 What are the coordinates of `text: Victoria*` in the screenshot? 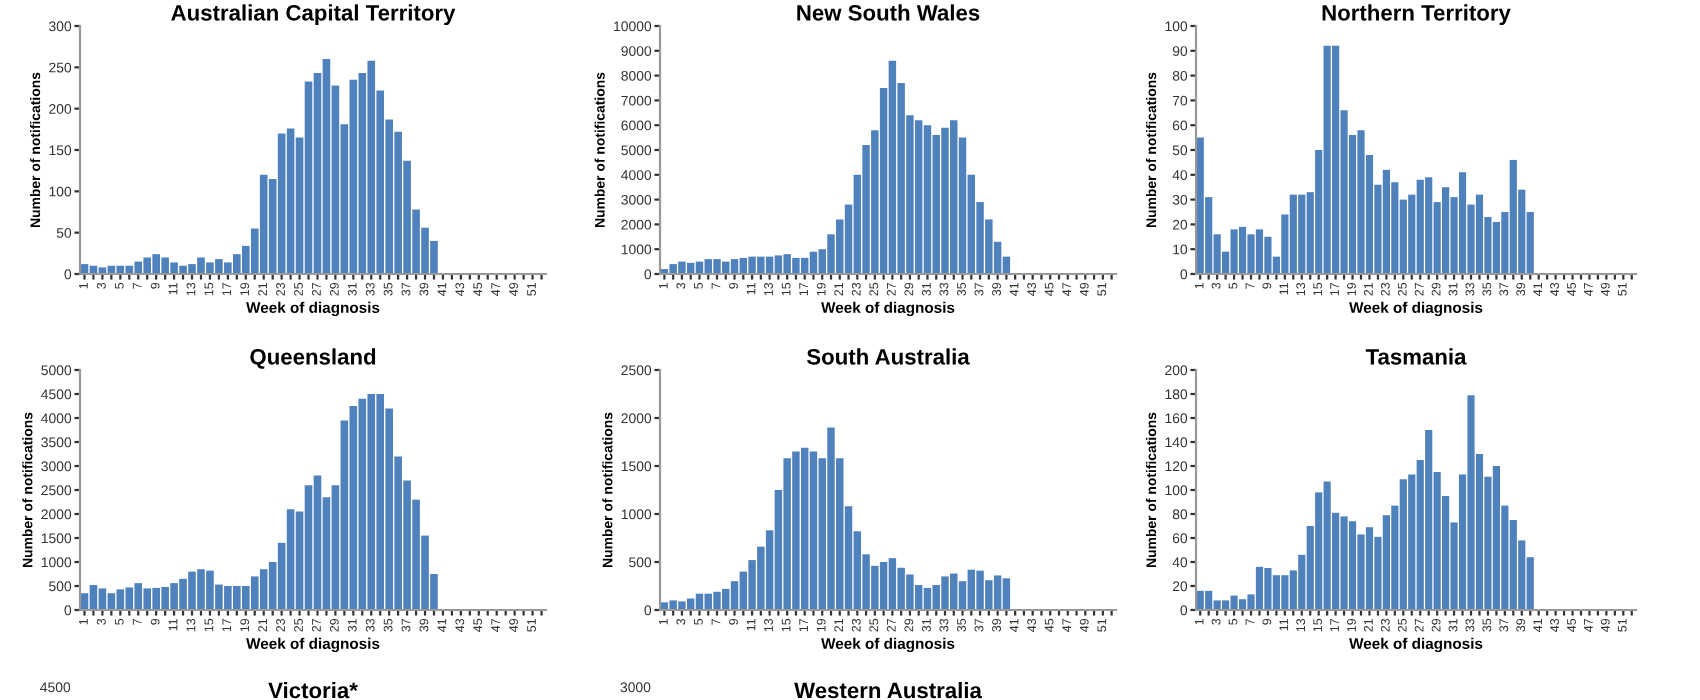 It's located at (313, 690).